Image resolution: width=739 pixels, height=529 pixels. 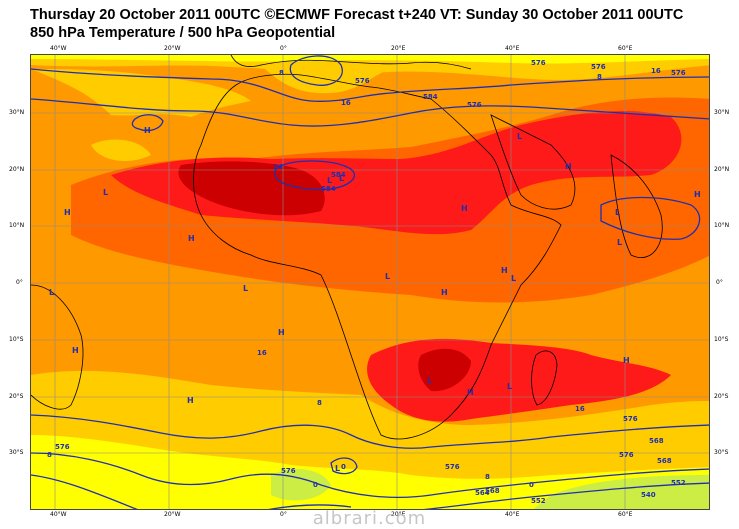 I want to click on lat-label-left: 30°S, so click(x=16, y=452).